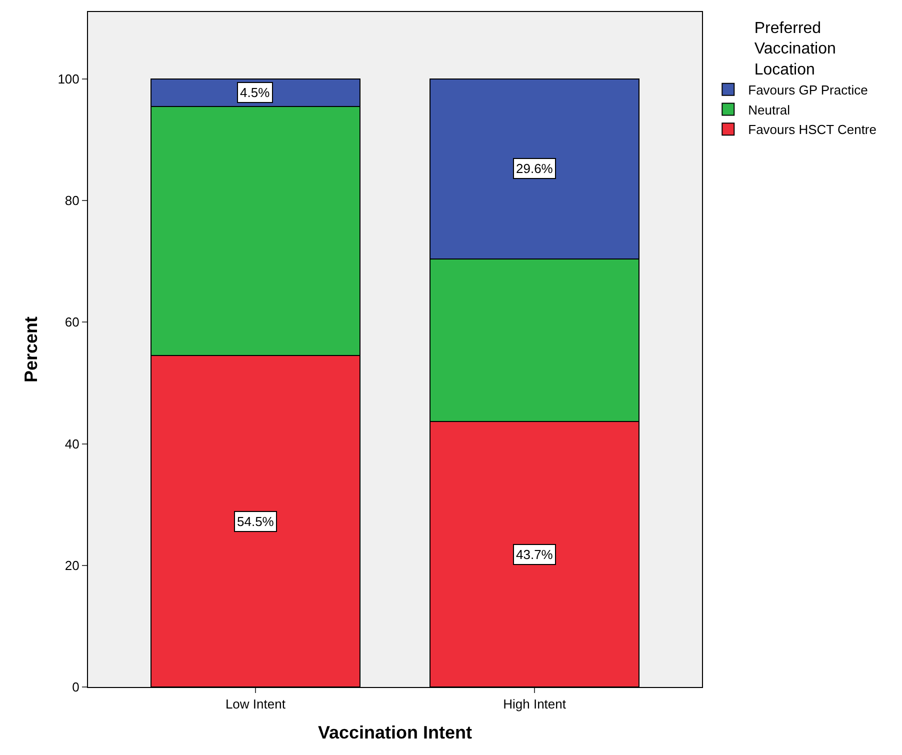 This screenshot has width=902, height=755. What do you see at coordinates (72, 565) in the screenshot?
I see `y-tick-label: 20` at bounding box center [72, 565].